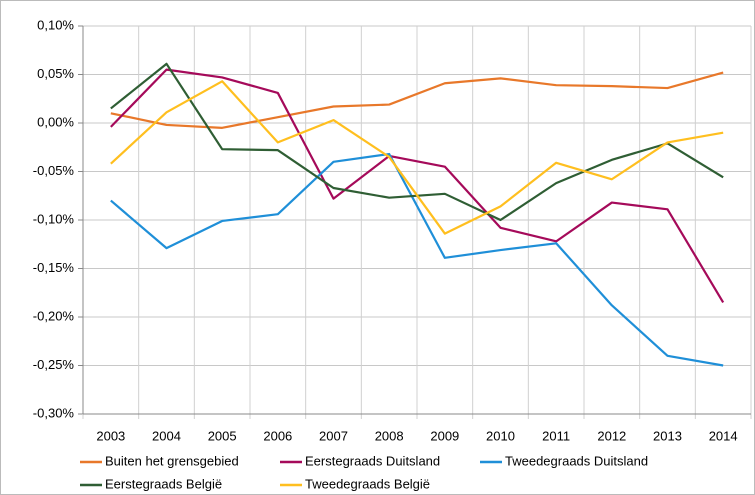  Describe the element at coordinates (54, 218) in the screenshot. I see `y-tick-label: -0,10%` at that location.